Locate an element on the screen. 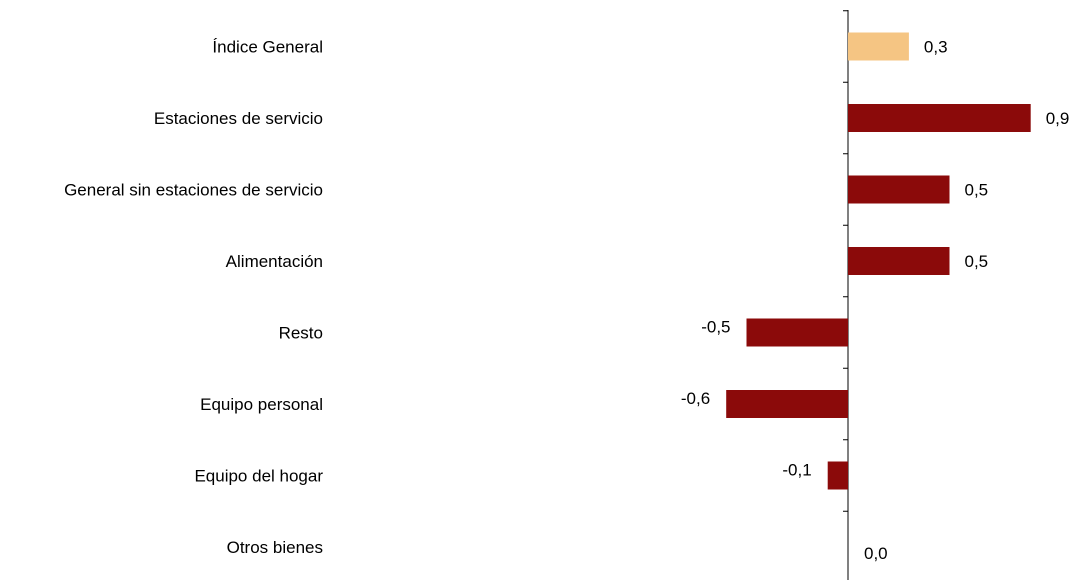 This screenshot has height=580, width=1076. data-label: 0,3 is located at coordinates (936, 47).